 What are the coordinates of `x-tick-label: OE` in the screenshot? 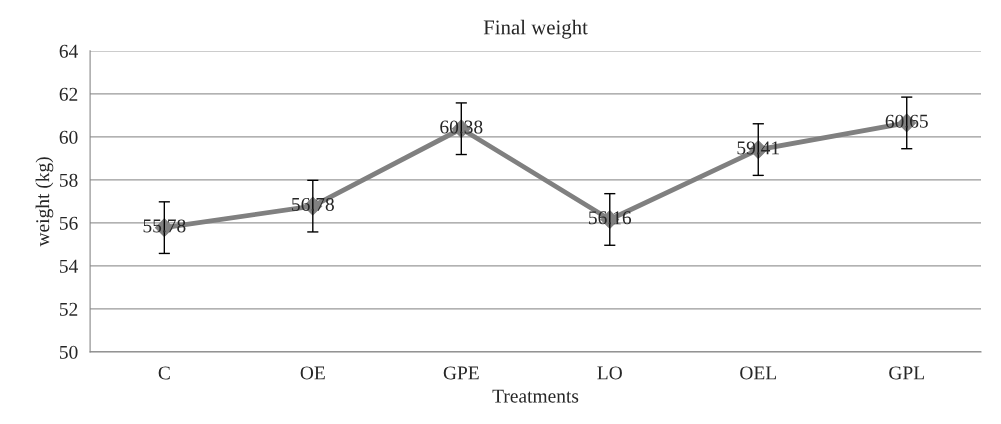 It's located at (312, 373).